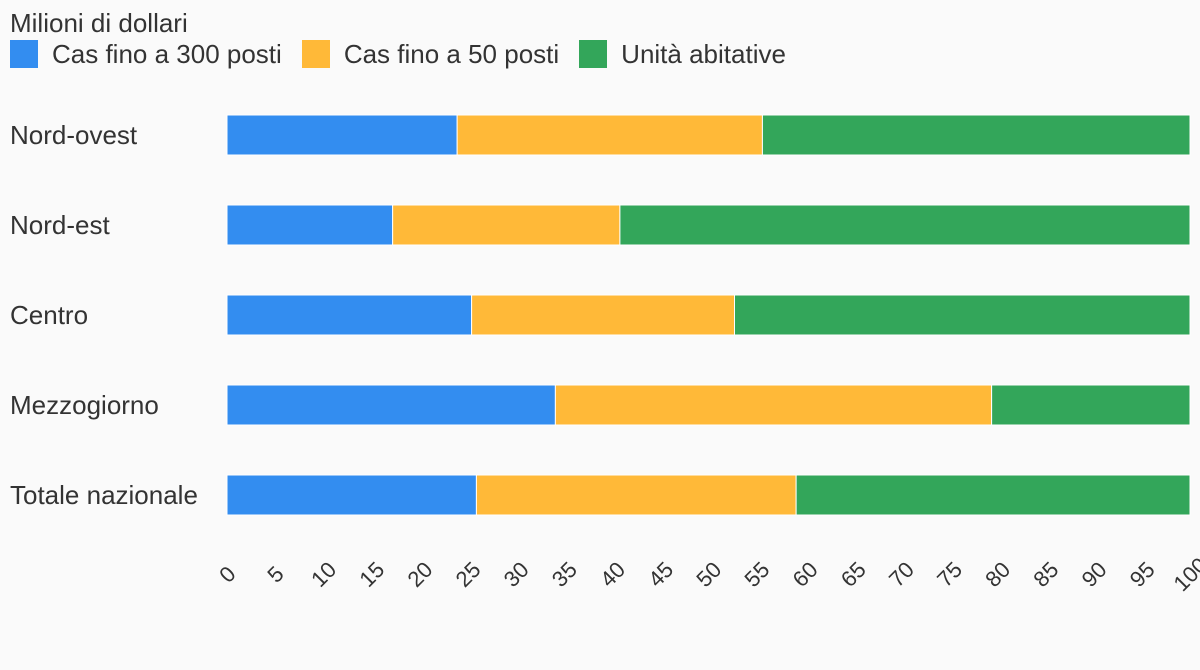 The width and height of the screenshot is (1200, 670). What do you see at coordinates (593, 54) in the screenshot?
I see `legend-swatch-unita-abitative` at bounding box center [593, 54].